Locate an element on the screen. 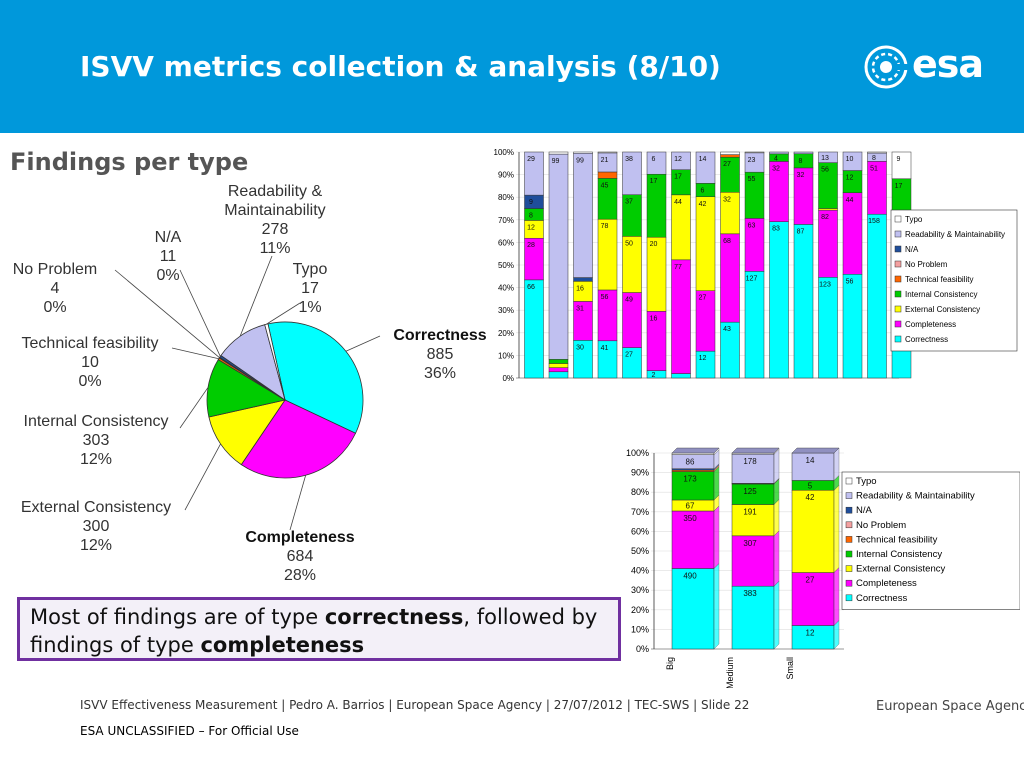 This screenshot has height=768, width=1024. pie-label-value: 4 is located at coordinates (55, 288).